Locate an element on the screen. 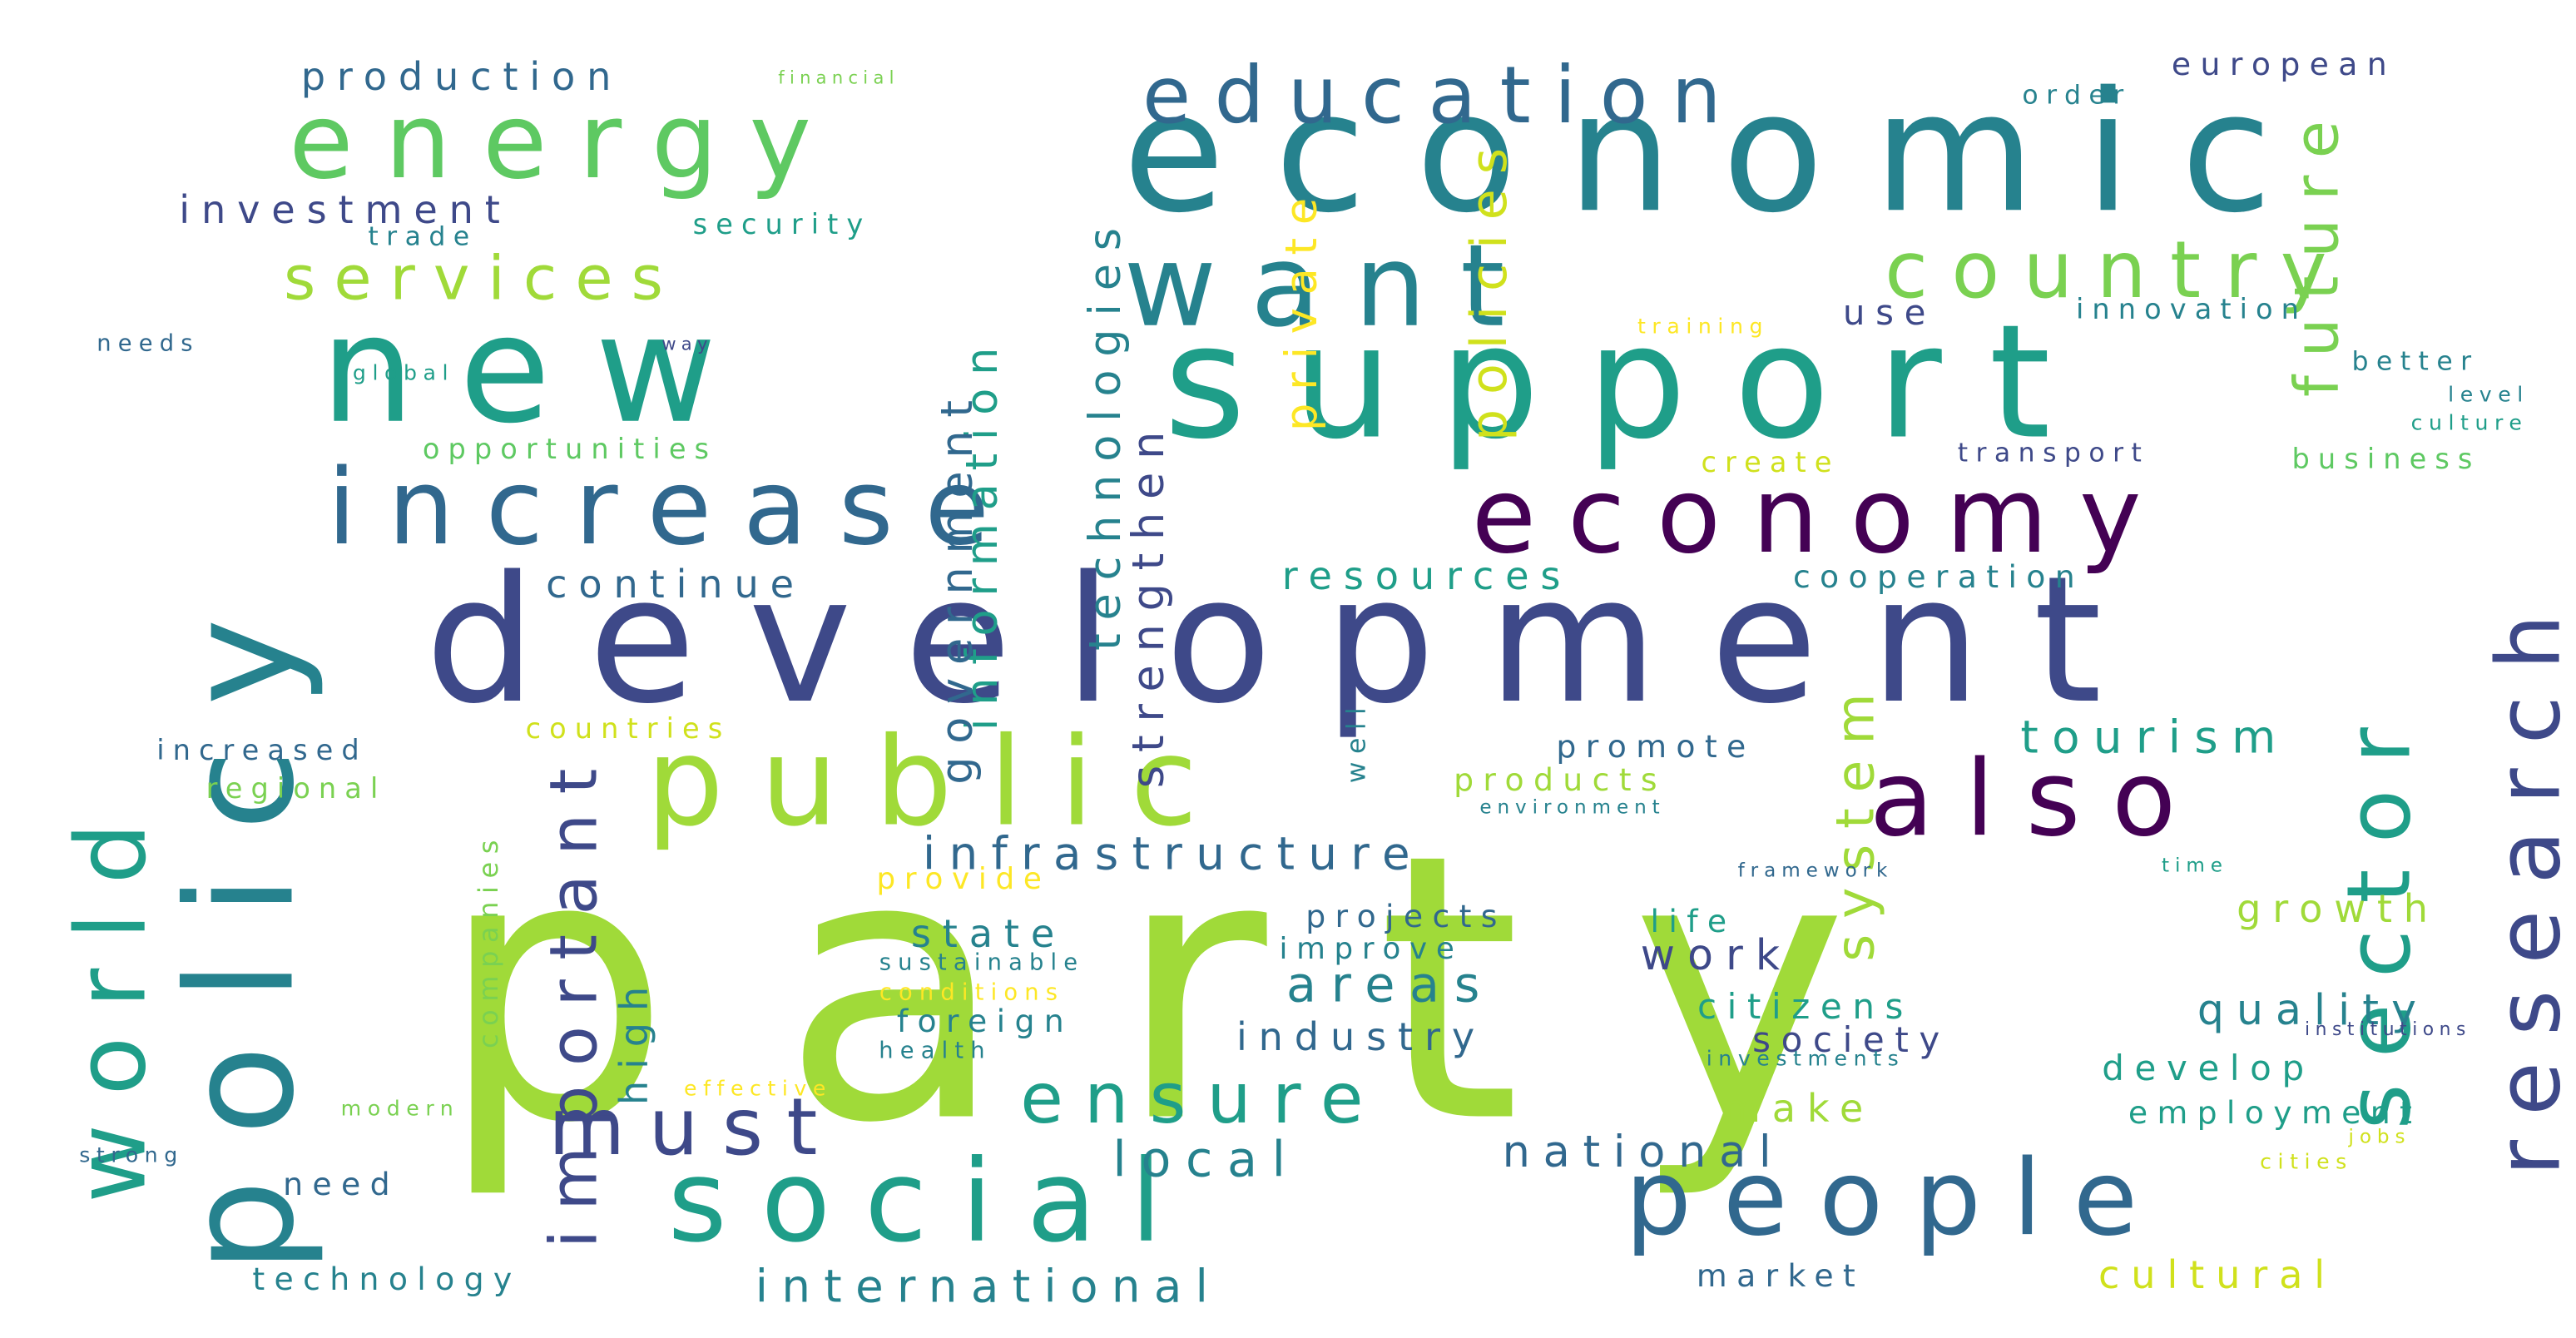 Image resolution: width=2576 pixels, height=1338 pixels. cloud-word-order: order is located at coordinates (2077, 95).